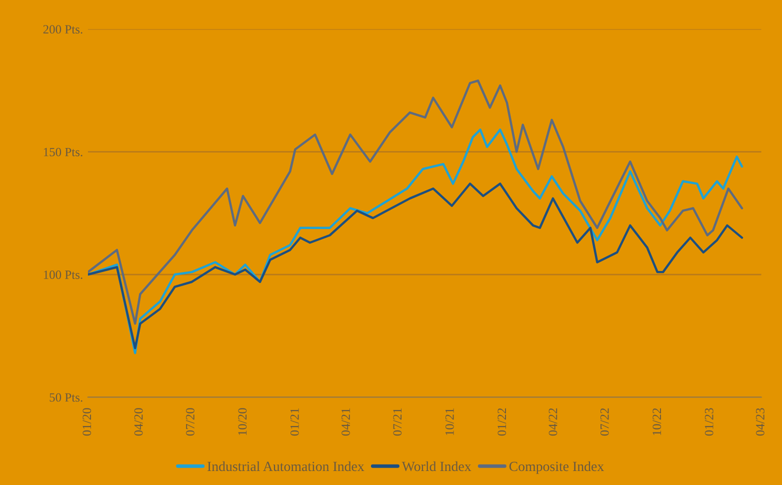 The image size is (782, 485). Describe the element at coordinates (397, 422) in the screenshot. I see `x-tick-label: 07/21` at that location.